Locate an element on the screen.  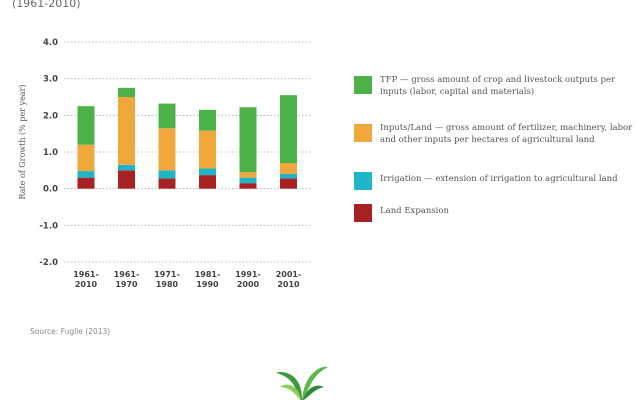
y-tick-label: 2.0 is located at coordinates (50, 116).